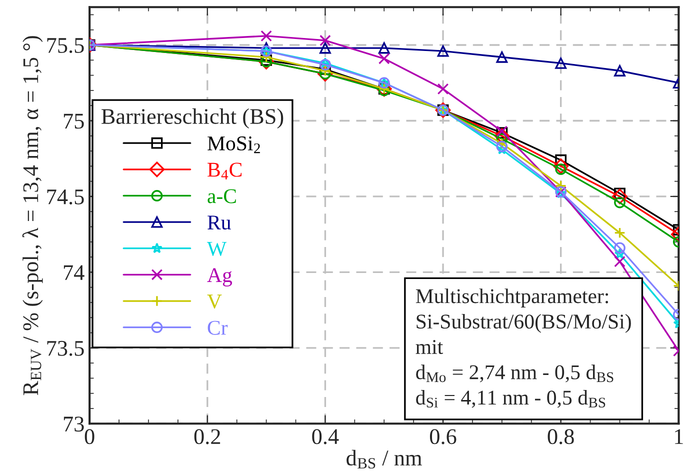 This screenshot has width=689, height=476. Describe the element at coordinates (523, 348) in the screenshot. I see `text: Multischichtparameter: Si-Substrat/60(BS/Mo/Si) mit d$_{Mo}$ = 2,74 nm - 0,5 d$_{BS}$ d$_{Si}$ = 4,11 nm - 0,5 d$_{BS}$` at that location.